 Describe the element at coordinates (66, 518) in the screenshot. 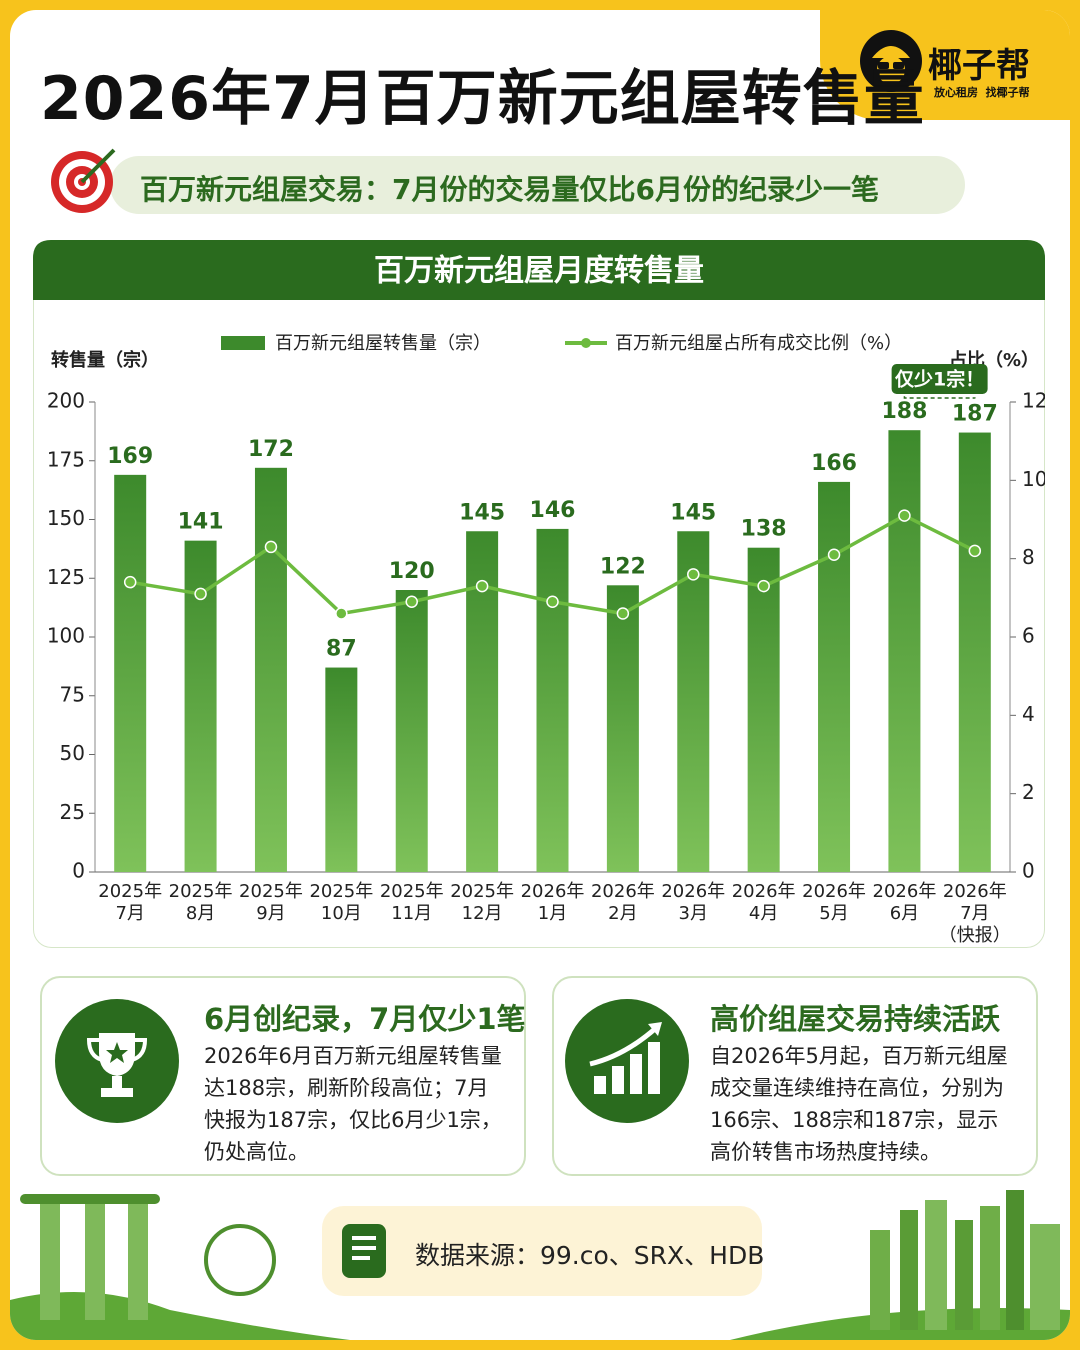

I see `y-tick-label: 150` at that location.